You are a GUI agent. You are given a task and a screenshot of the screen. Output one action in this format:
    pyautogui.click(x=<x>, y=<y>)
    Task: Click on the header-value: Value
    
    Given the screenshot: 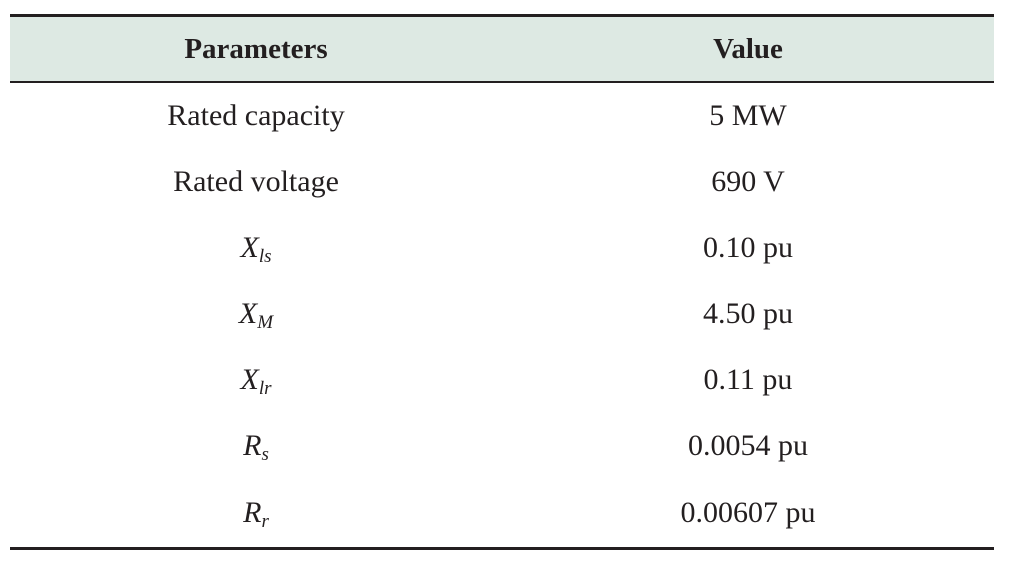 What is the action you would take?
    pyautogui.click(x=748, y=48)
    